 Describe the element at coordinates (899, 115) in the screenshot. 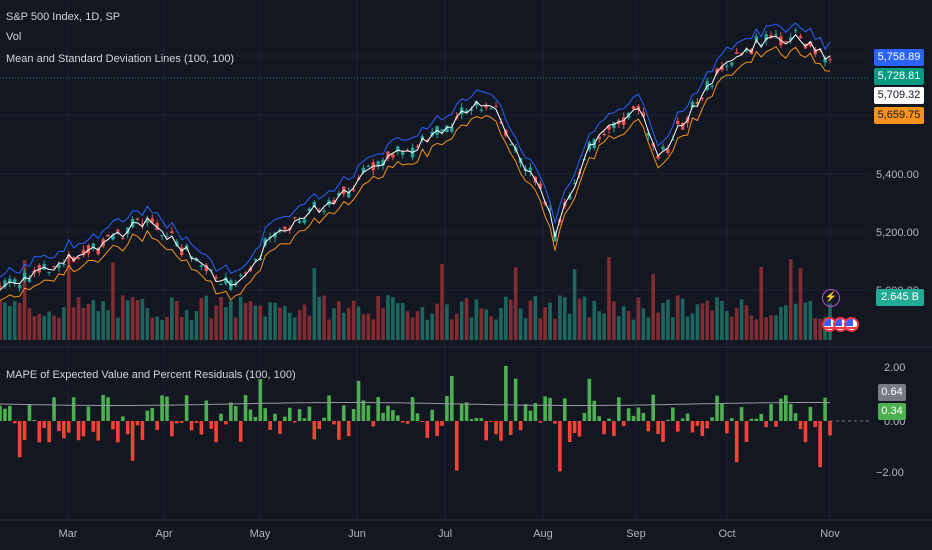

I see `lower-band-price-tag: 5,659.75` at that location.